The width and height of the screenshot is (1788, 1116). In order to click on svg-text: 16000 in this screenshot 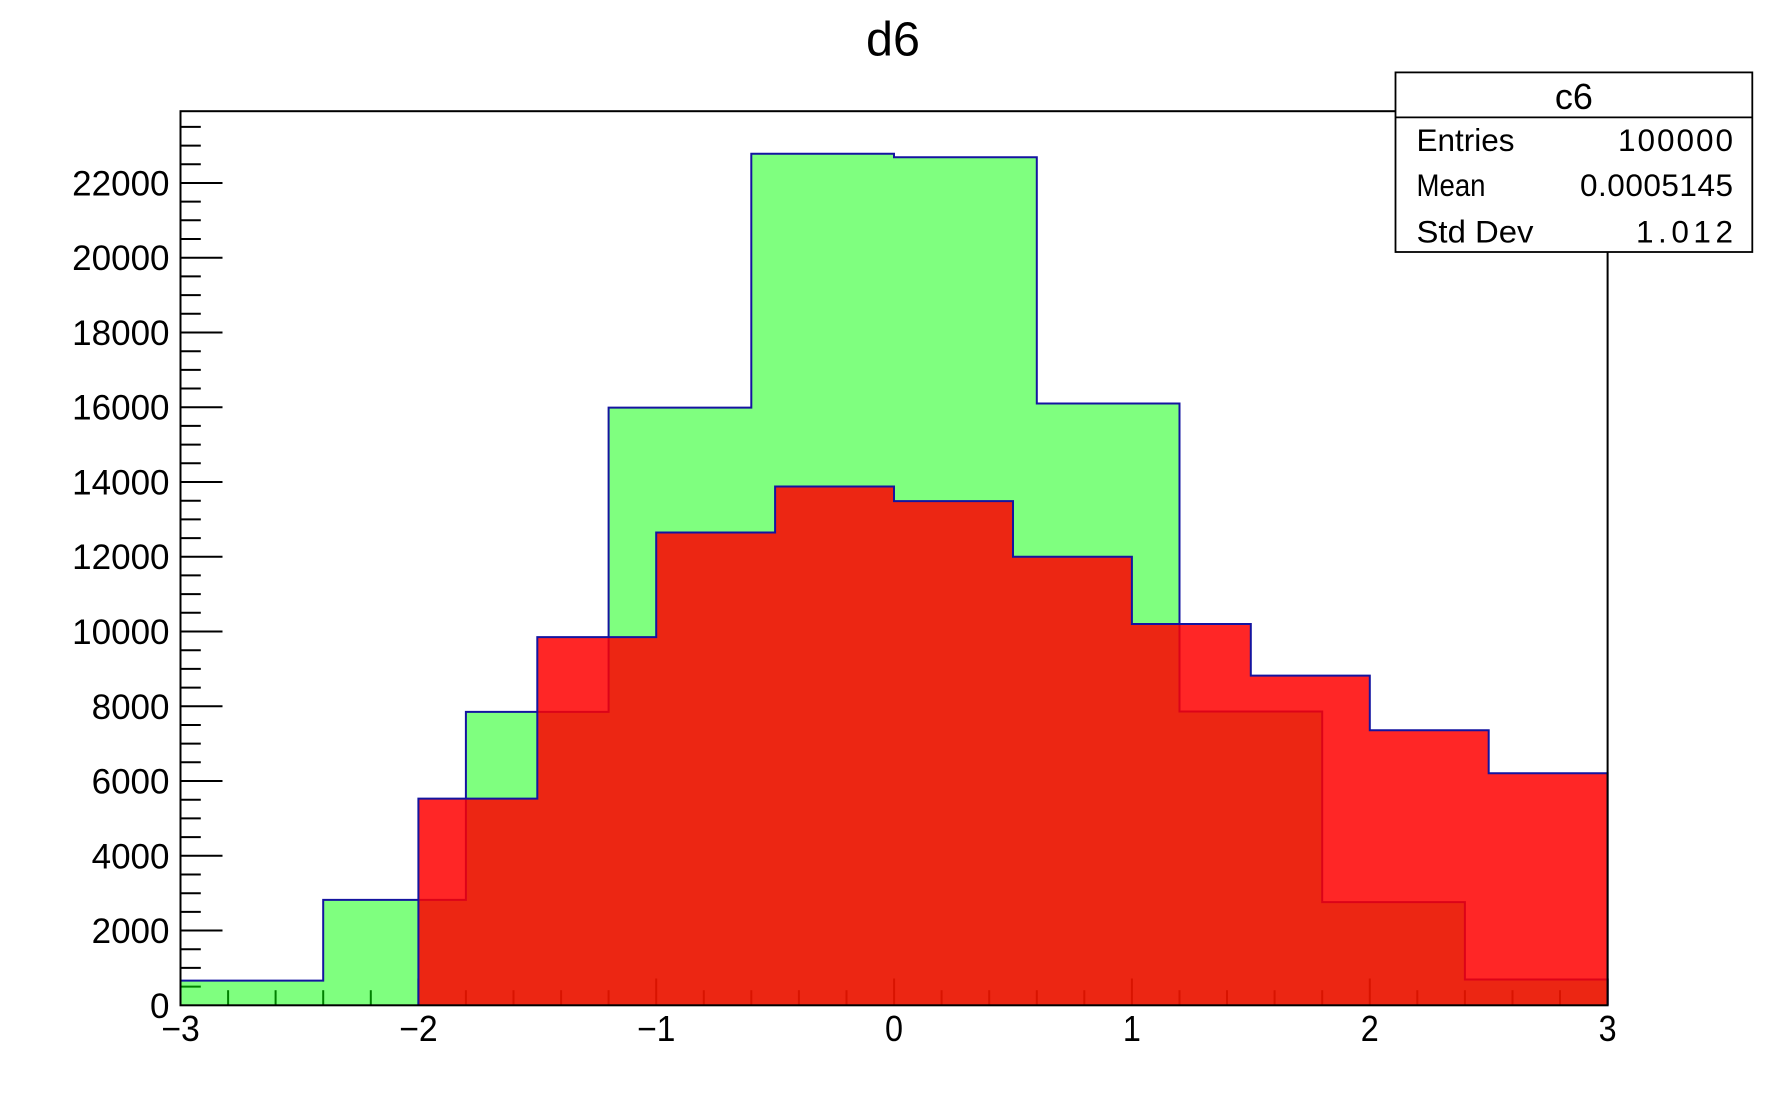, I will do `click(120, 408)`.